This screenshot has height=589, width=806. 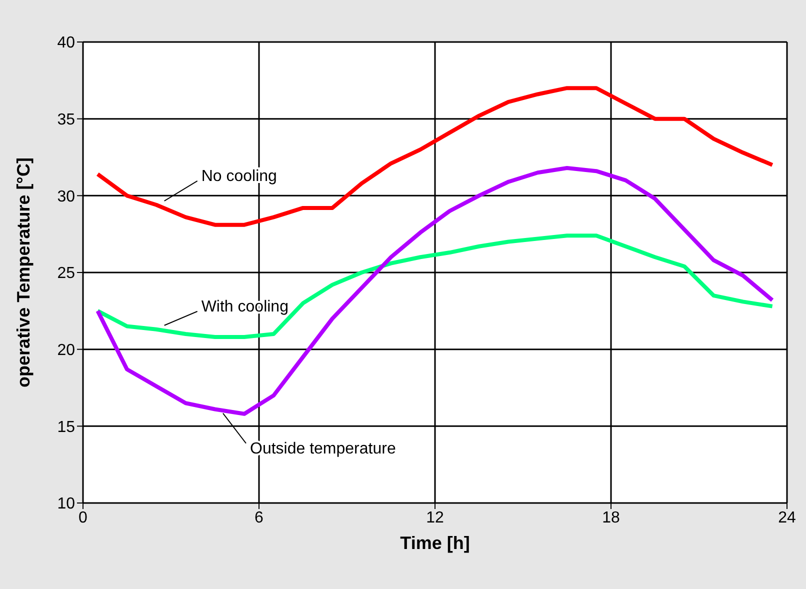 I want to click on x-tick-label: 12, so click(x=435, y=517).